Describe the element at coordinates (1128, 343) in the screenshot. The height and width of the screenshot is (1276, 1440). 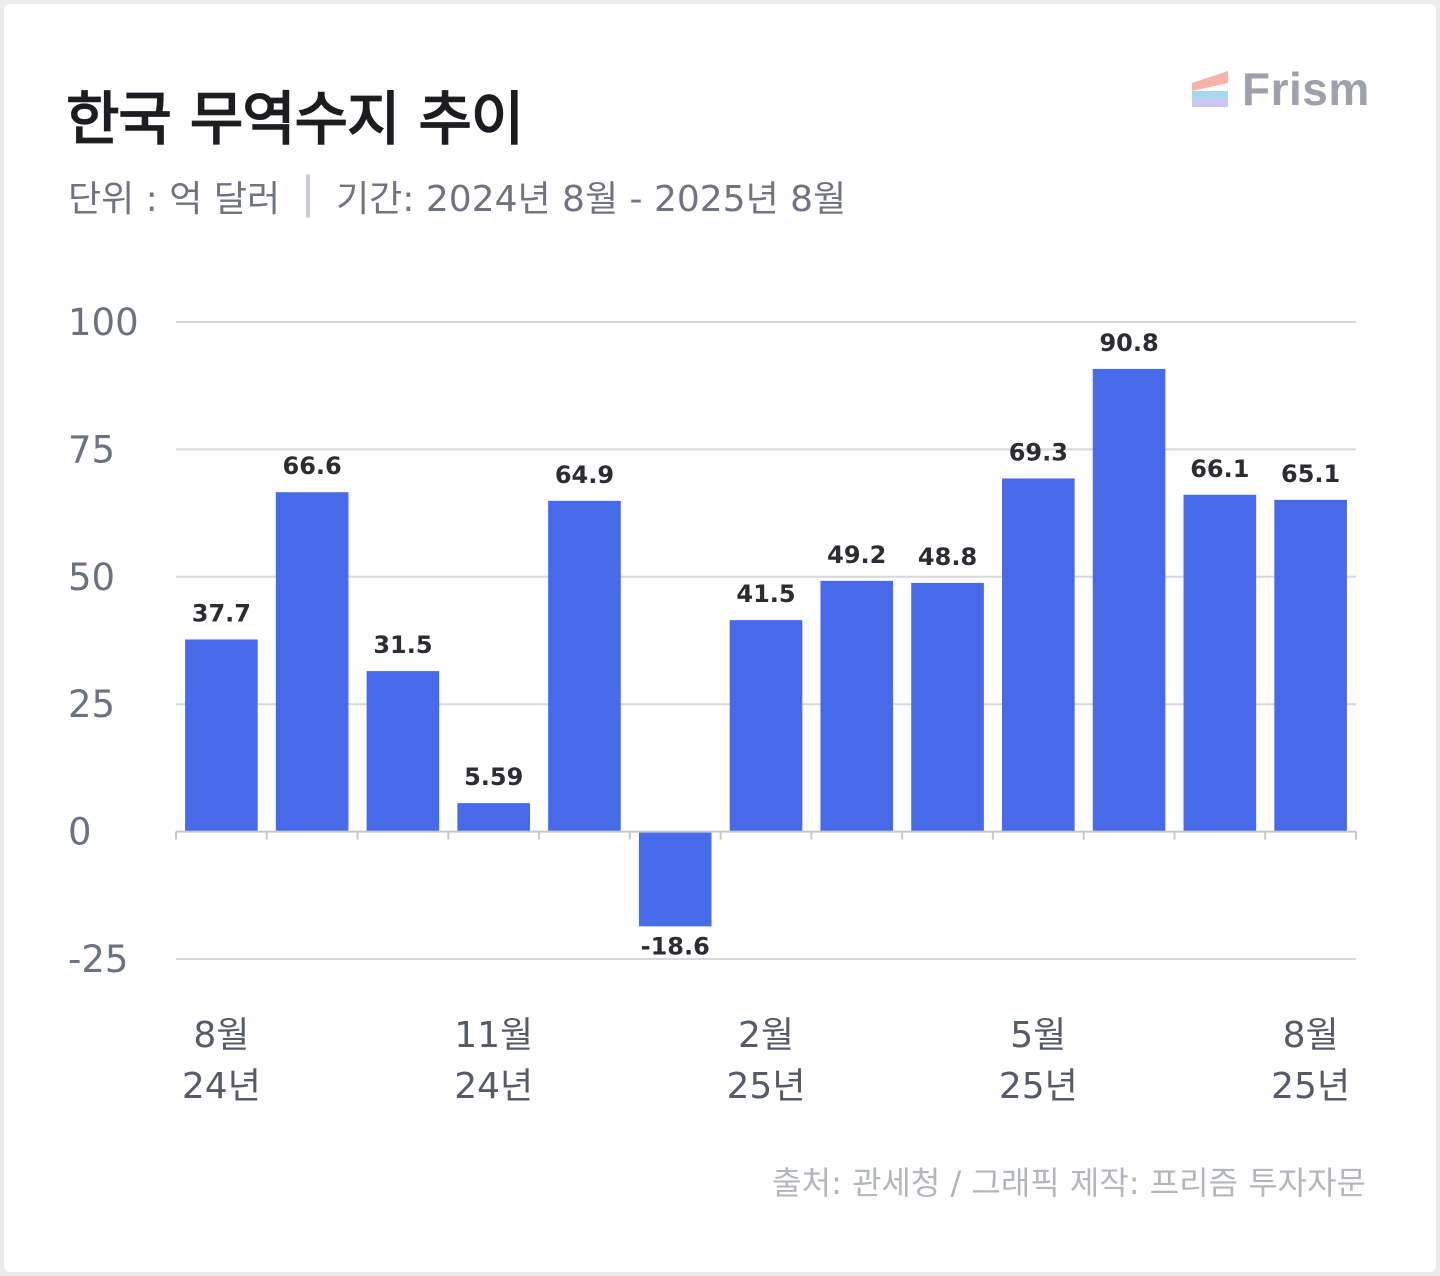
I see `data-label: 90.8` at that location.